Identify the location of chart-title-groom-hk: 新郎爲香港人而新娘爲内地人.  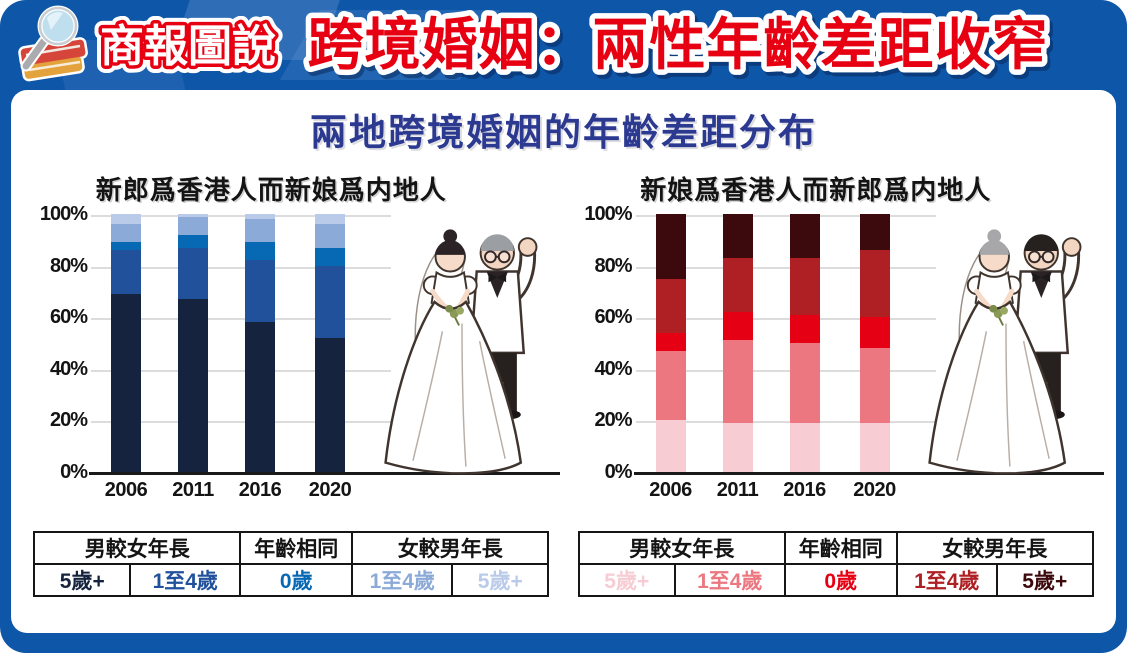
(271, 190).